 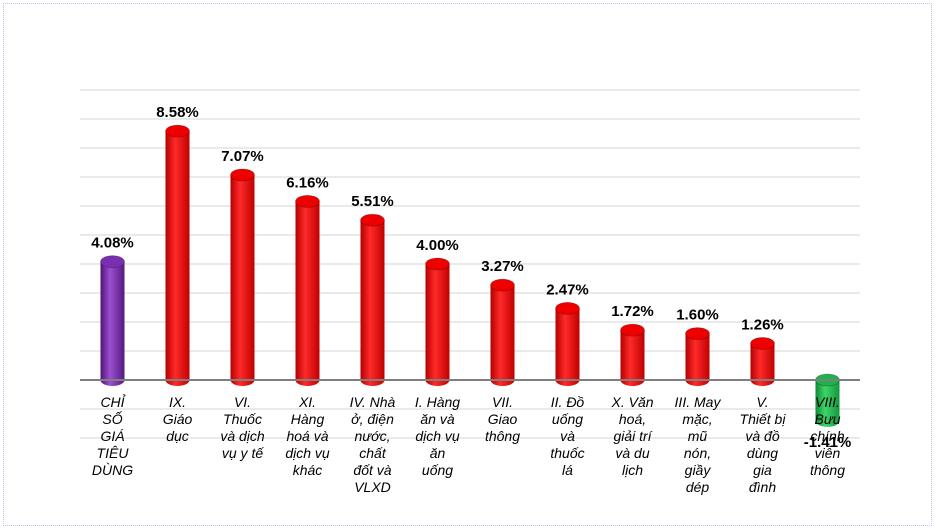 I want to click on bar-base, so click(x=827, y=420).